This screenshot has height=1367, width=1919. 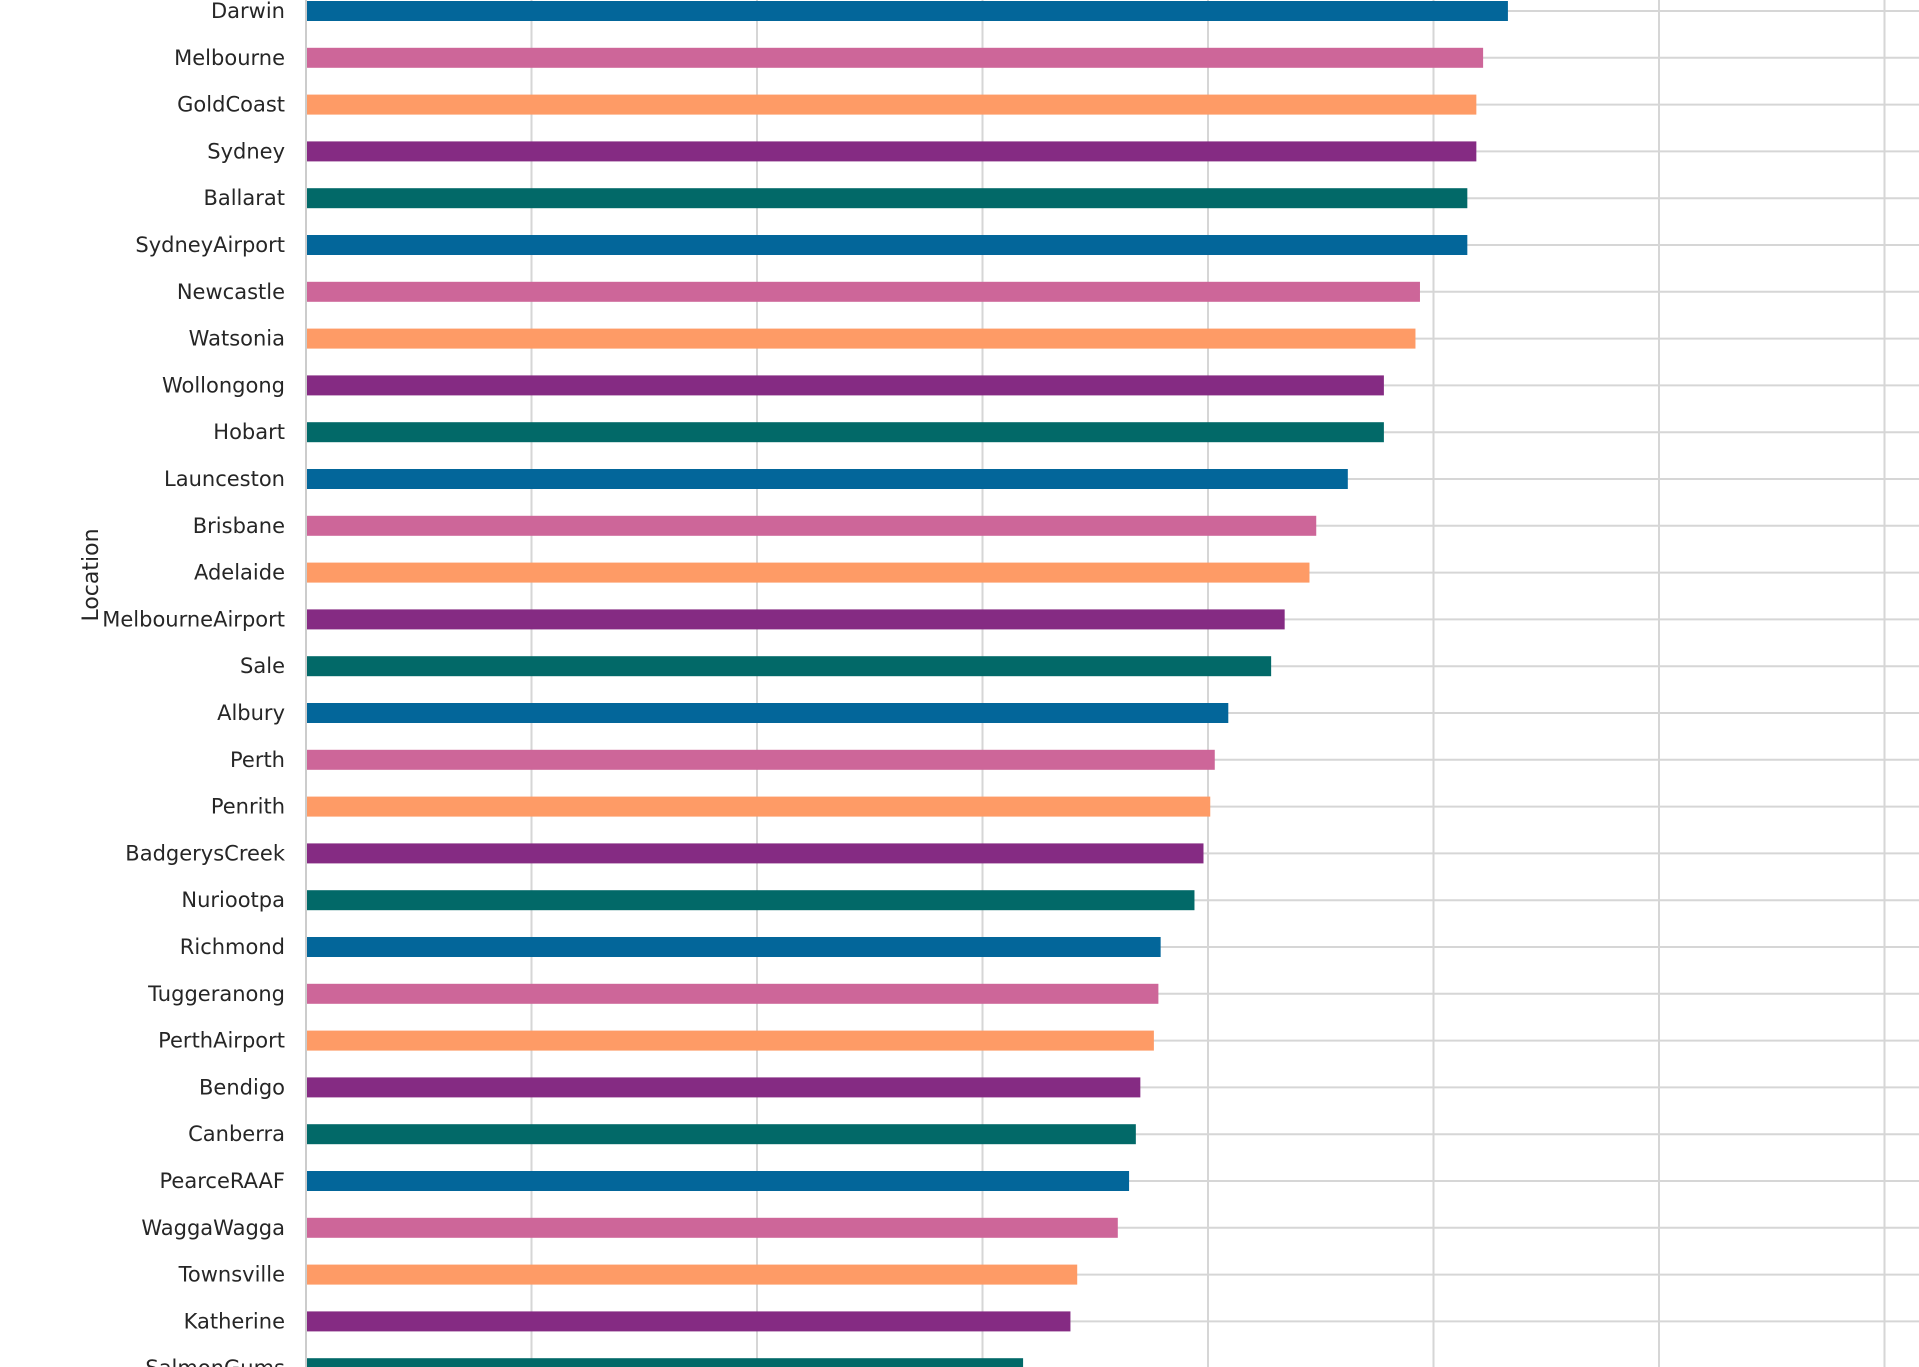 What do you see at coordinates (733, 947) in the screenshot?
I see `bar-Richmond` at bounding box center [733, 947].